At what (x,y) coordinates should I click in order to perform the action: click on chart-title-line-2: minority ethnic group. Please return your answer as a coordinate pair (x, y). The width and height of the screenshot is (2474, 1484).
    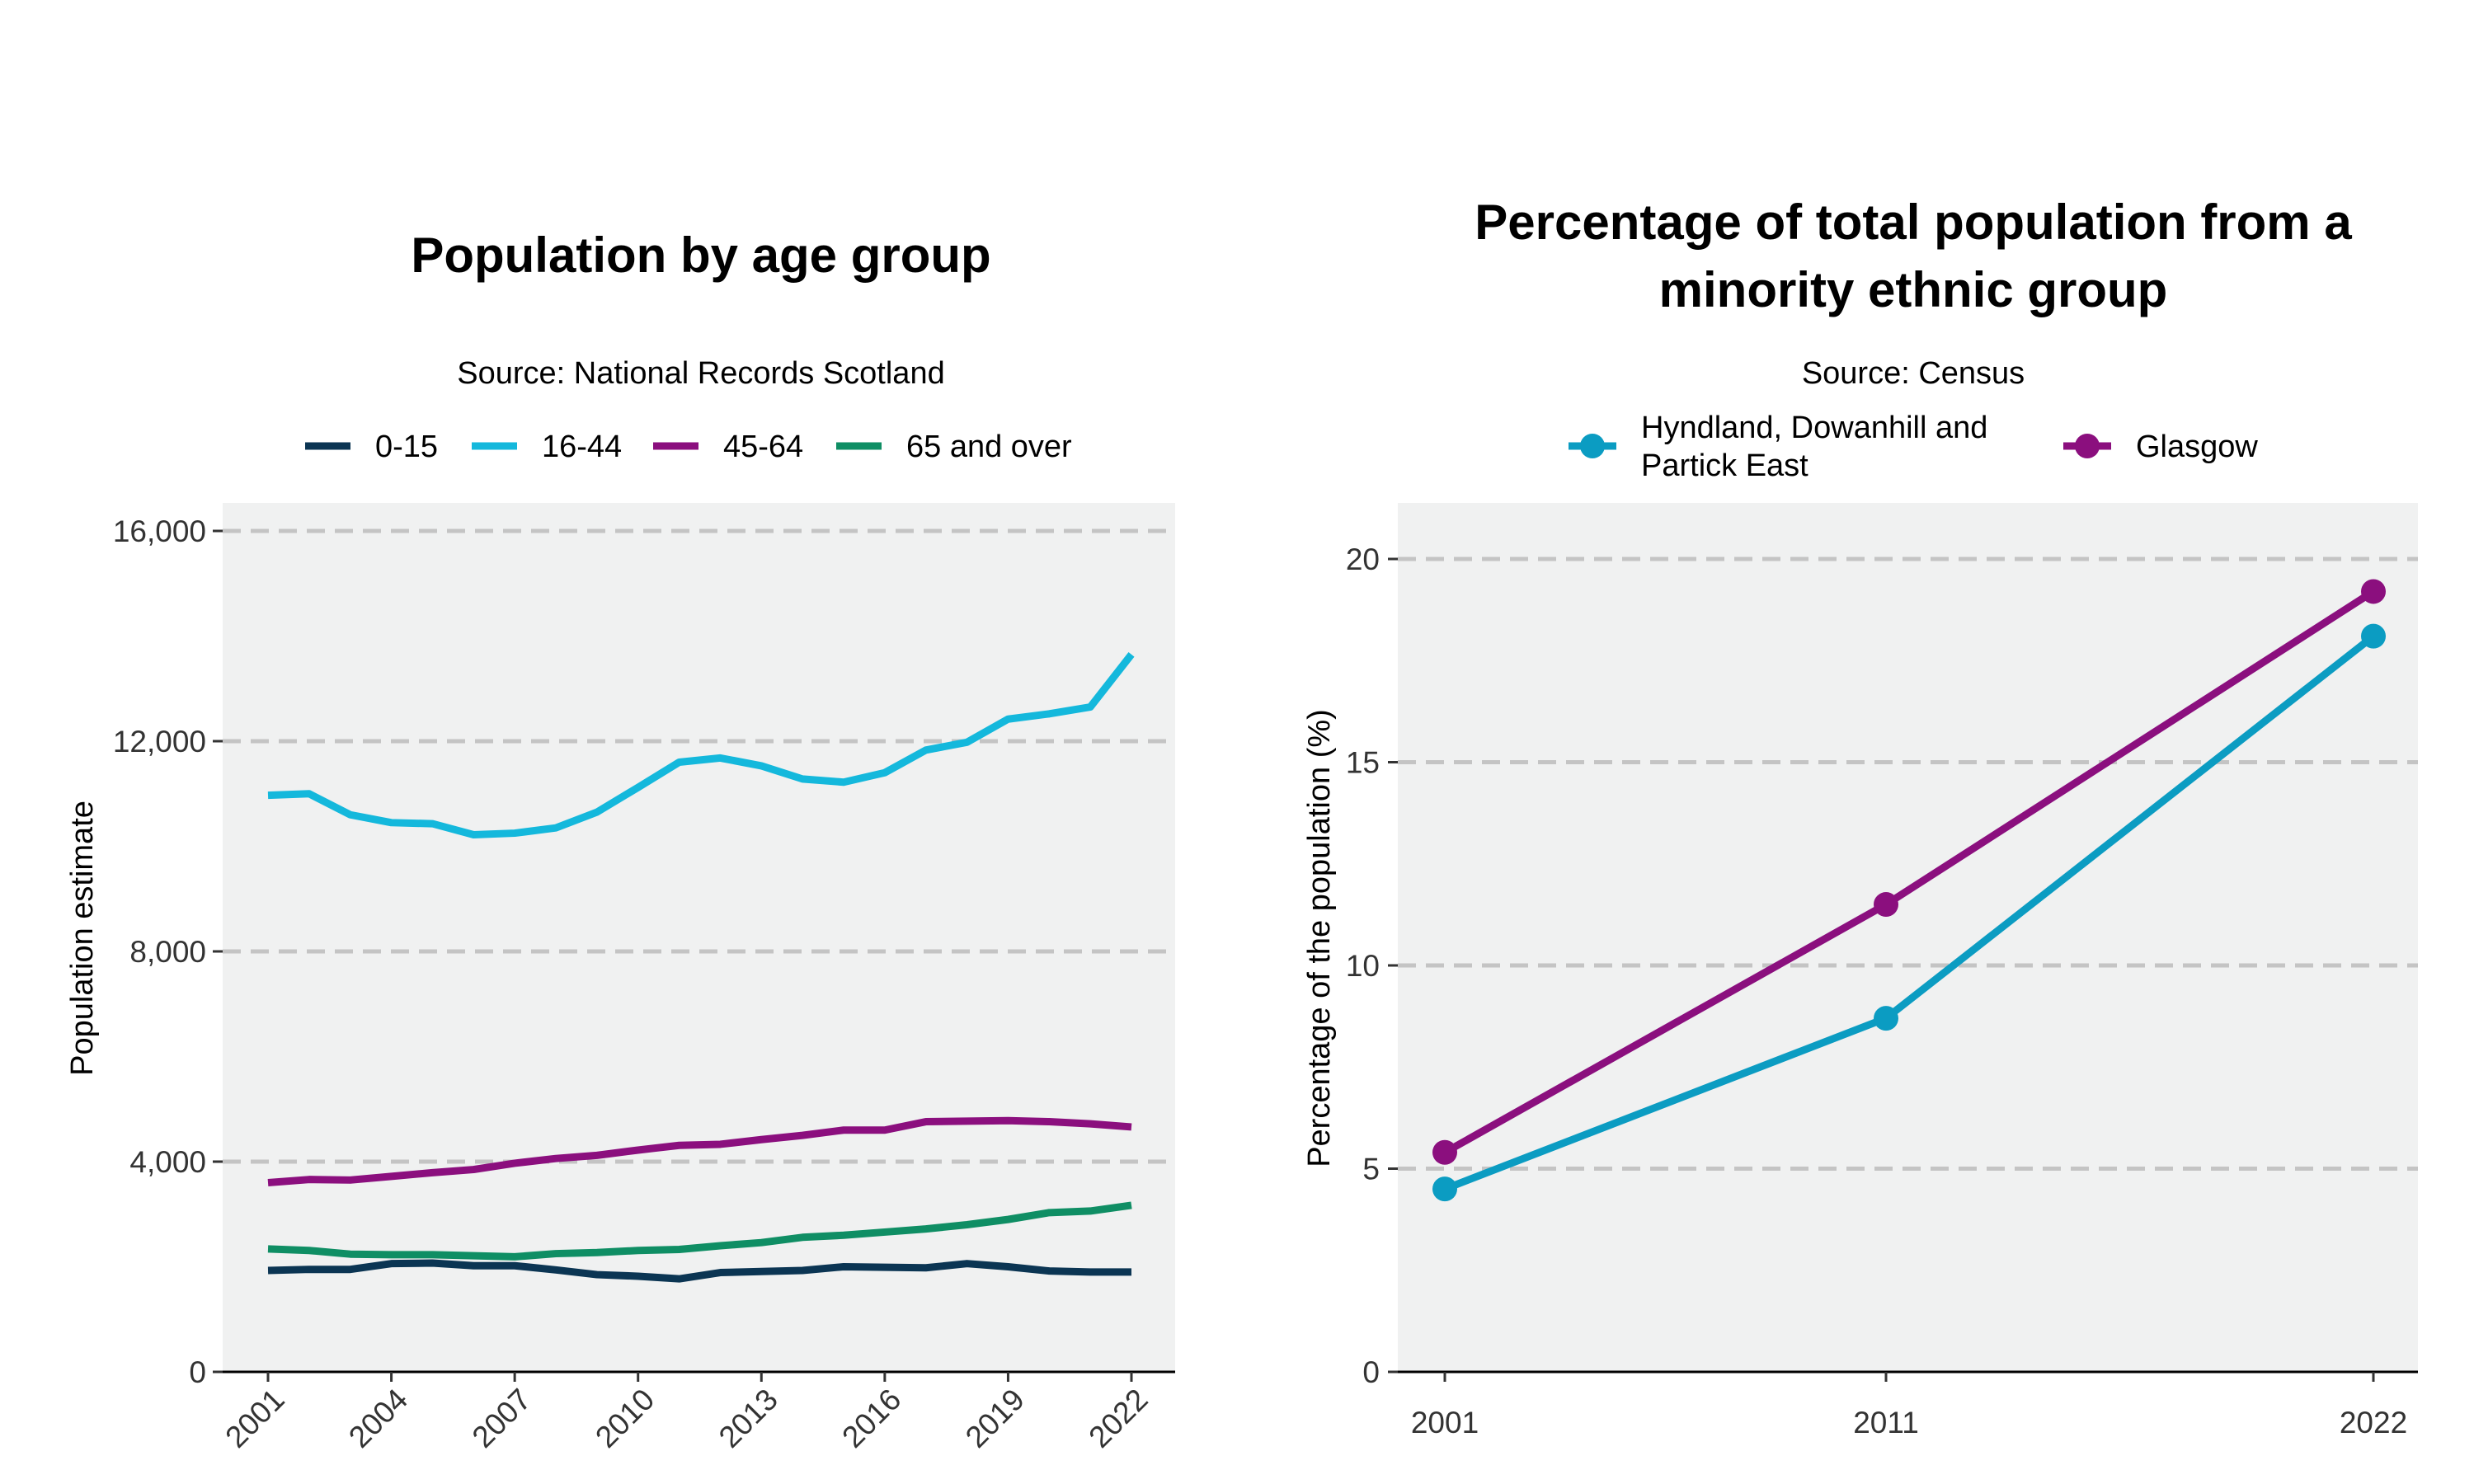
    Looking at the image, I should click on (1913, 289).